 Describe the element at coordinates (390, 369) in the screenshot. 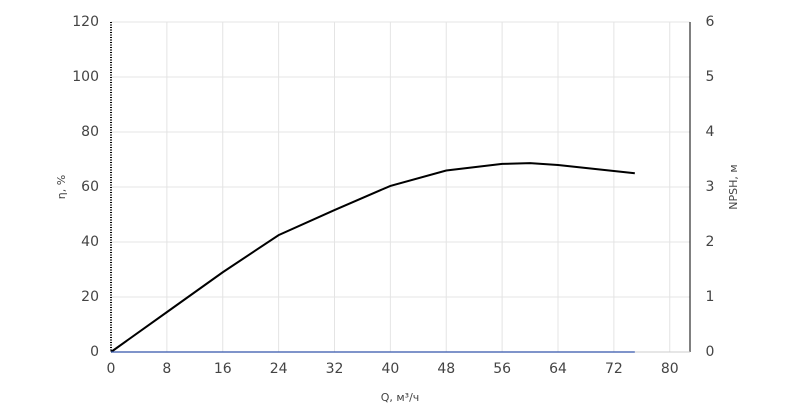

I see `x-tick-label: 40` at that location.